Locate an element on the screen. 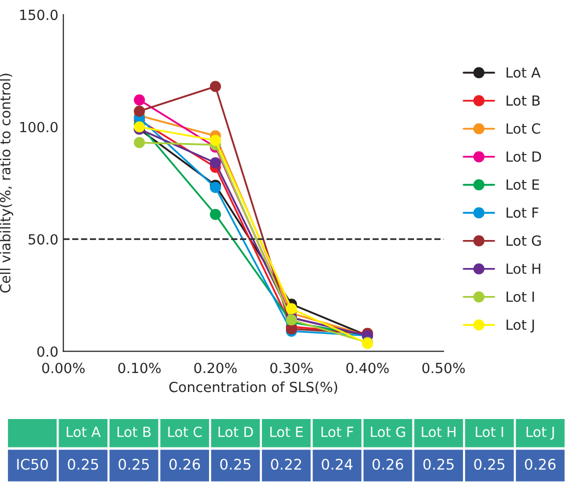  x-tick-label: 0.10% is located at coordinates (139, 368).